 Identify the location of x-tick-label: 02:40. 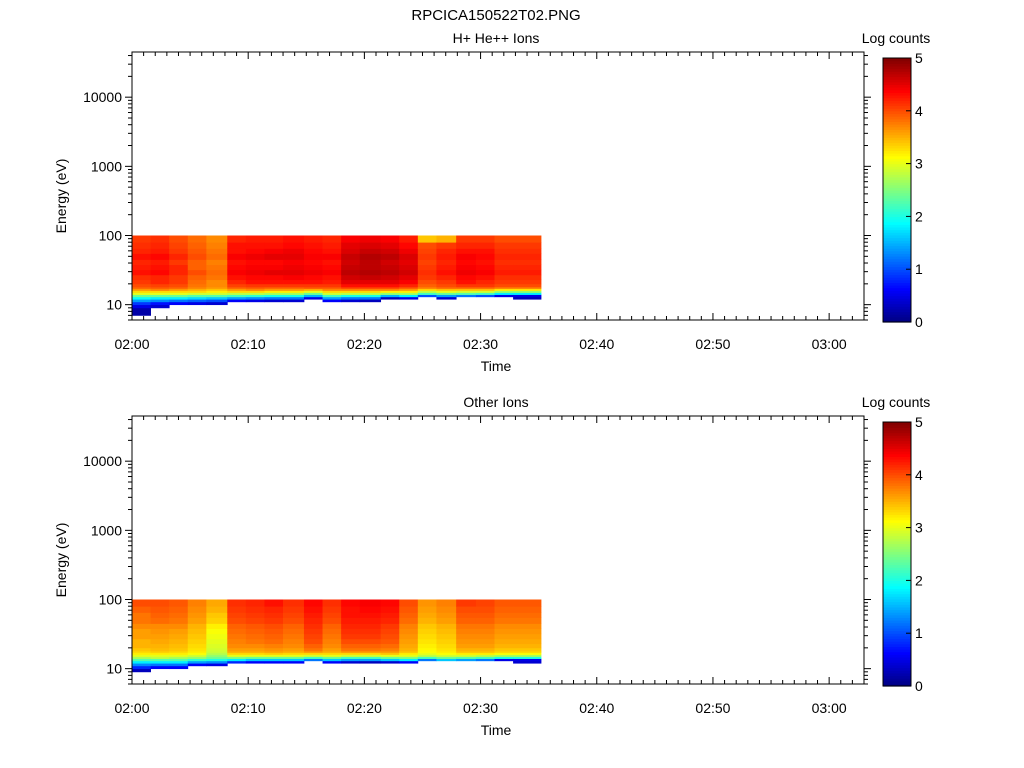
(596, 708).